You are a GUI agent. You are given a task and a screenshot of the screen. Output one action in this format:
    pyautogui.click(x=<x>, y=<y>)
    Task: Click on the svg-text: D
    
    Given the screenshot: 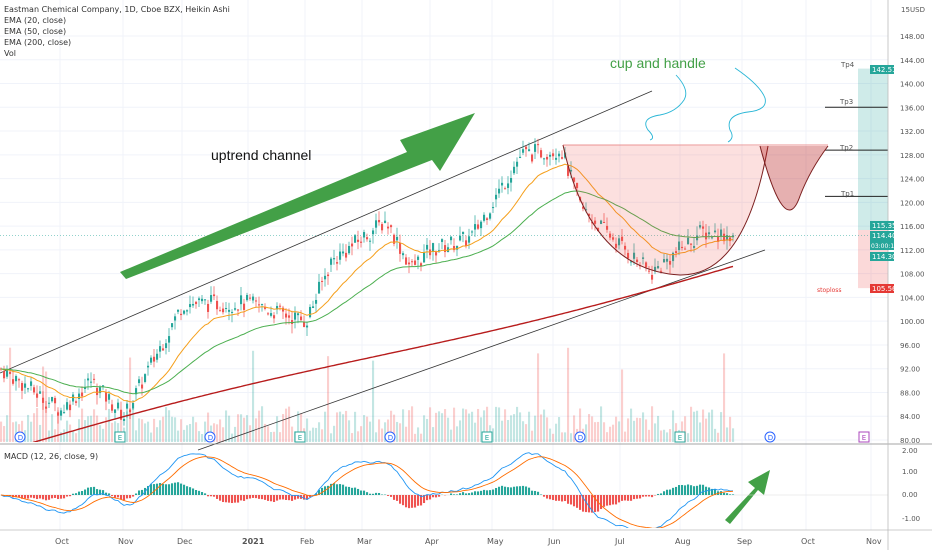 What is the action you would take?
    pyautogui.click(x=390, y=438)
    